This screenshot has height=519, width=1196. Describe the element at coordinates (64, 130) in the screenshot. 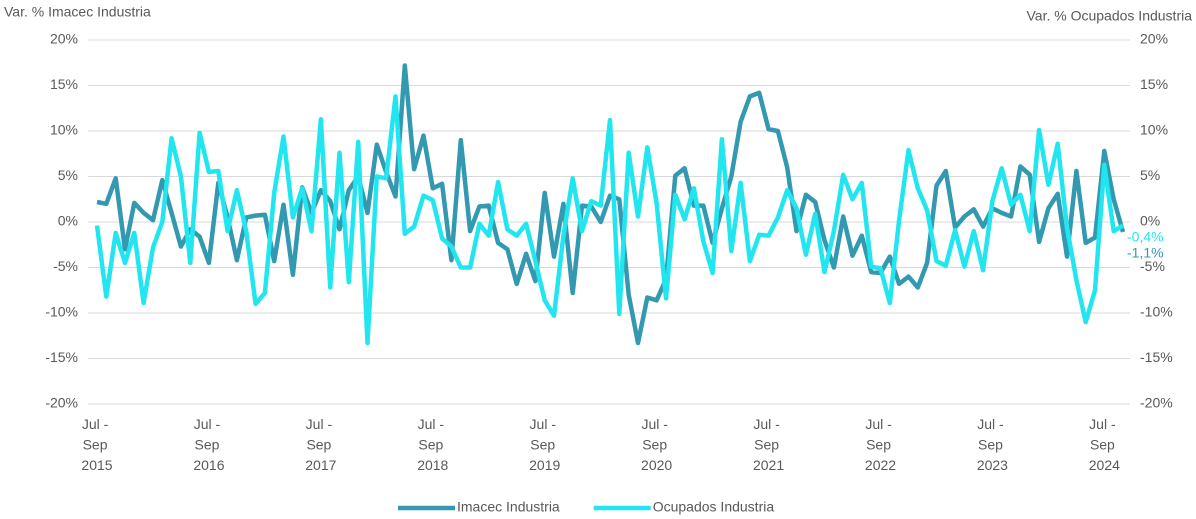

I see `y-tick-label: 10%` at that location.